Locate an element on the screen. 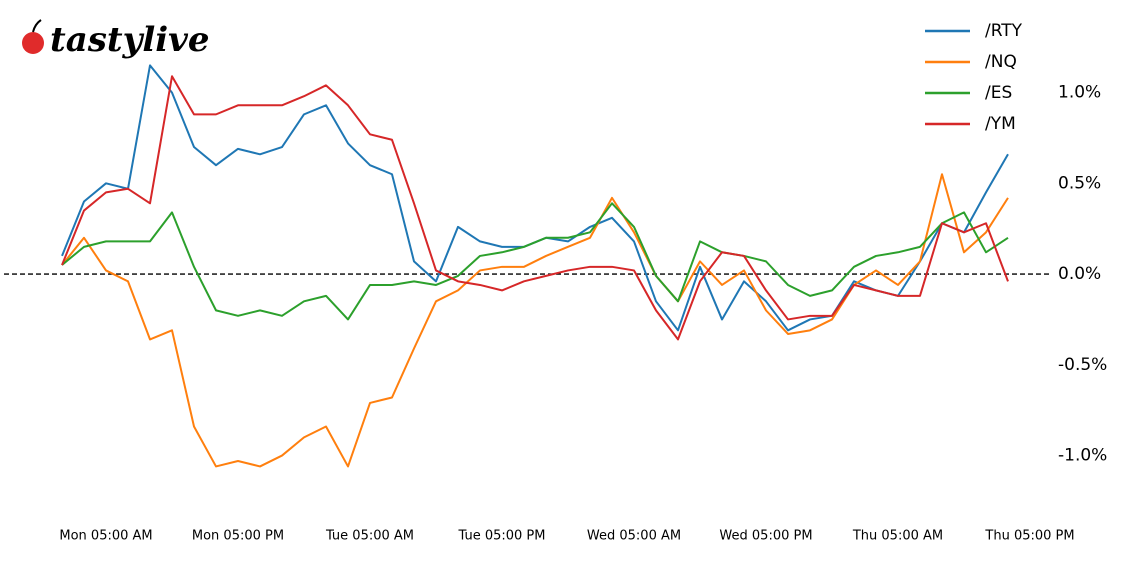 The image size is (1122, 565). x-tick-label: Mon 05:00 PM is located at coordinates (238, 536).